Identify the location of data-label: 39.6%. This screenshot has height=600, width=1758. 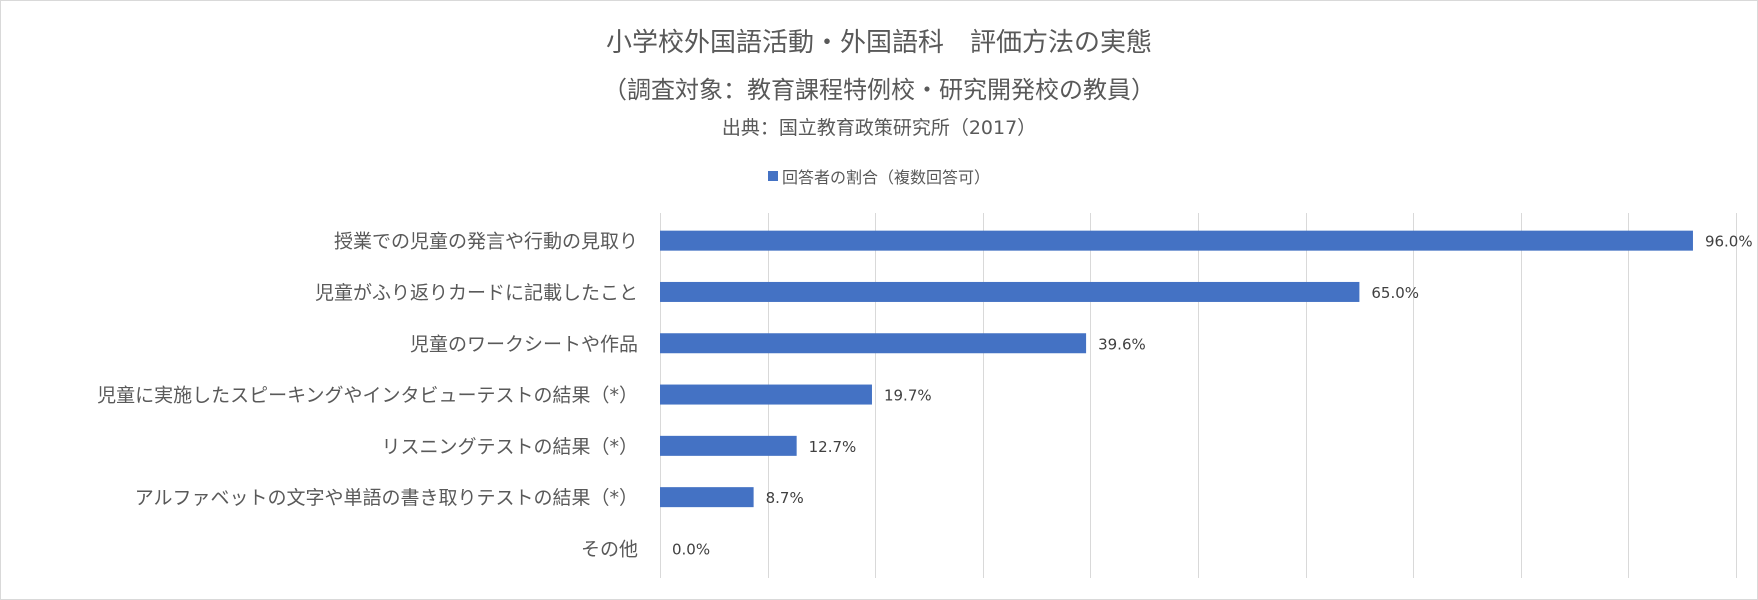
(1122, 344).